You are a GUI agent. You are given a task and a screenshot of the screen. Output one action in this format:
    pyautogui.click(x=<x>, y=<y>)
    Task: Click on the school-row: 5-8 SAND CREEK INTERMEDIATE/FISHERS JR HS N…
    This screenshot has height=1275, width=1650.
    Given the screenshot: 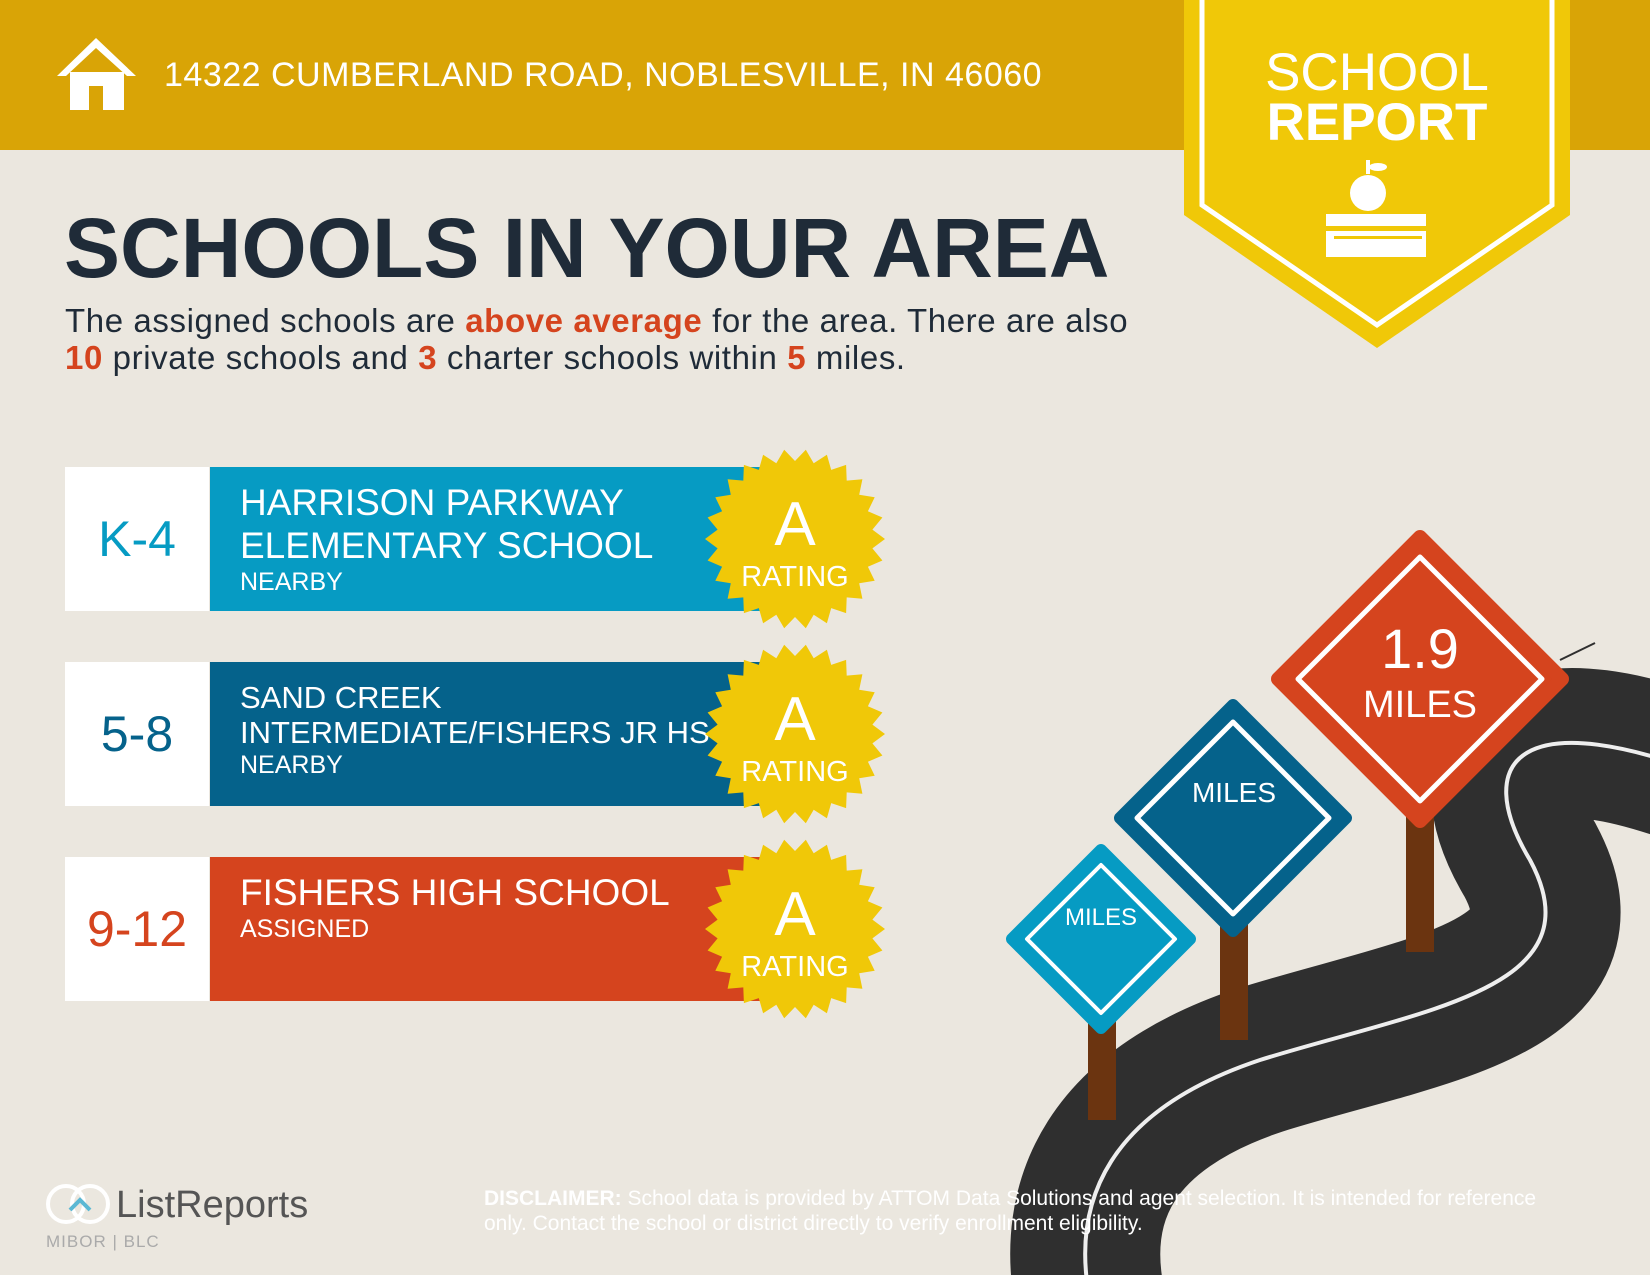 What is the action you would take?
    pyautogui.click(x=475, y=734)
    